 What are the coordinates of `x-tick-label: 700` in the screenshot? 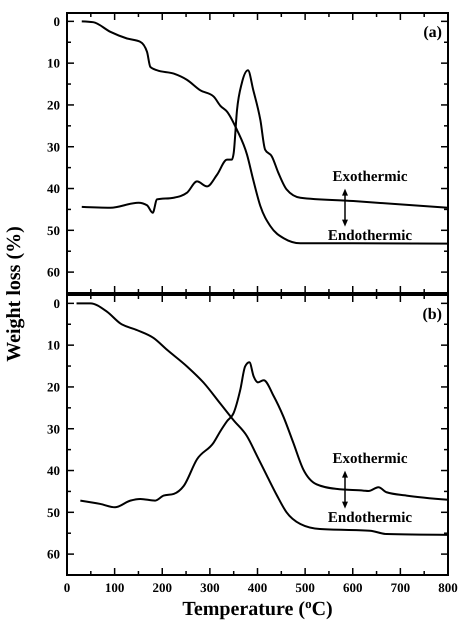 It's located at (400, 587).